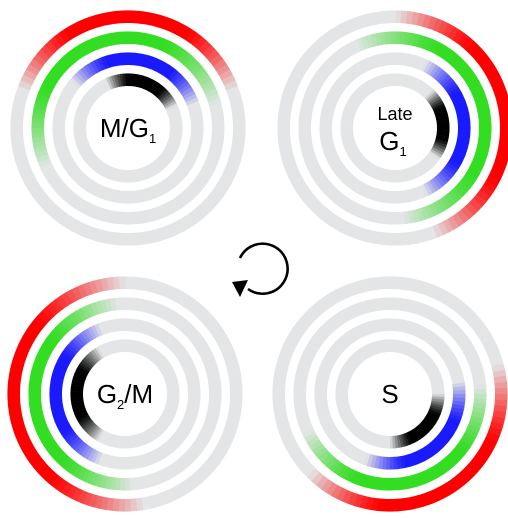  What do you see at coordinates (390, 394) in the screenshot?
I see `inner-ring` at bounding box center [390, 394].